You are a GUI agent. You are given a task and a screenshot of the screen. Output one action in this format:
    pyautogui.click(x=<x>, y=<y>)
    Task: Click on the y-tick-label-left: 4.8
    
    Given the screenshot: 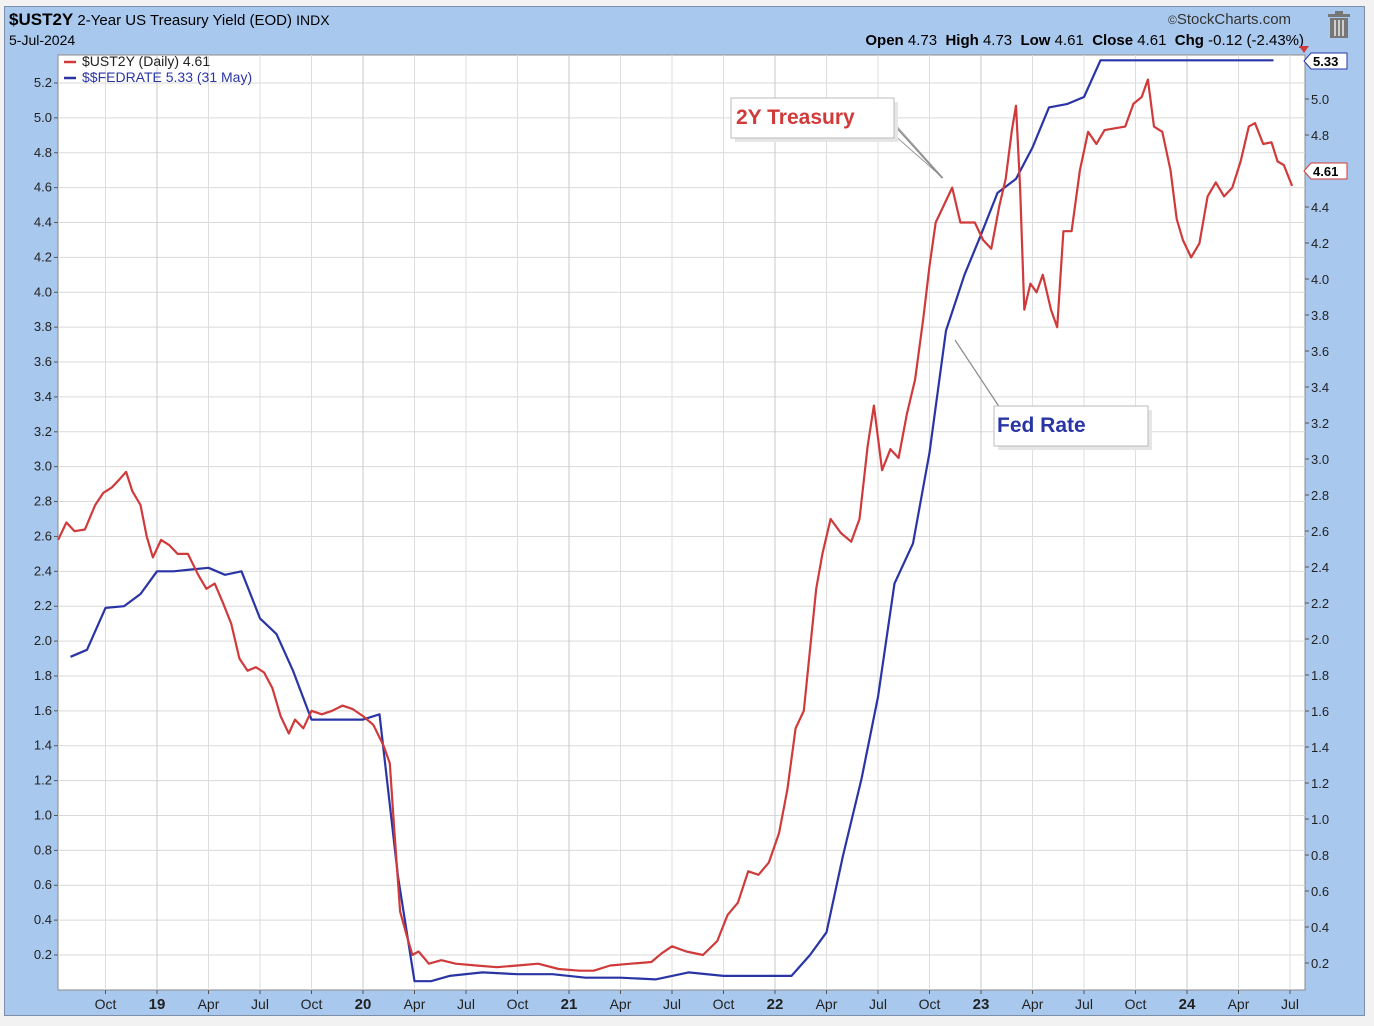 What is the action you would take?
    pyautogui.click(x=43, y=152)
    